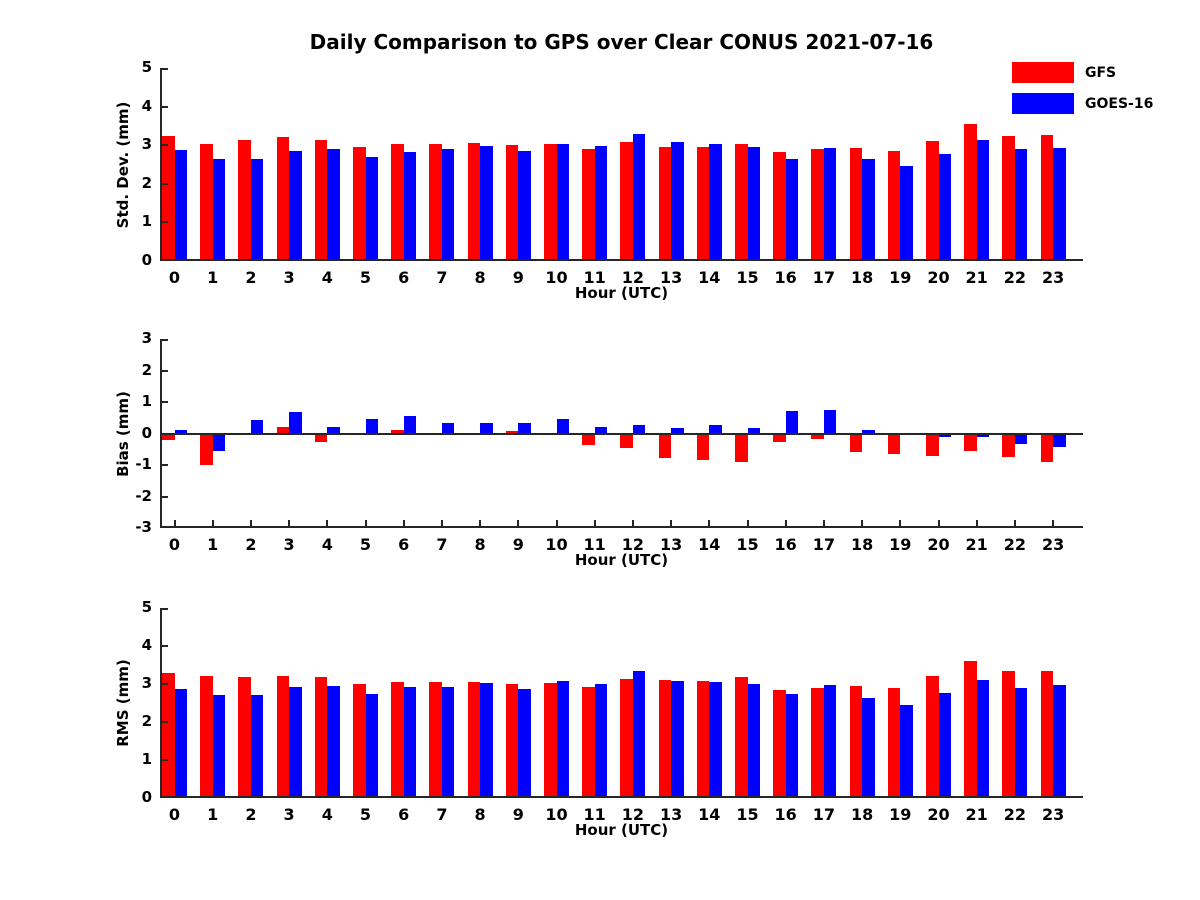 This screenshot has width=1200, height=900. Describe the element at coordinates (1021, 205) in the screenshot. I see `bar-goes-16-std-dev-h22` at that location.